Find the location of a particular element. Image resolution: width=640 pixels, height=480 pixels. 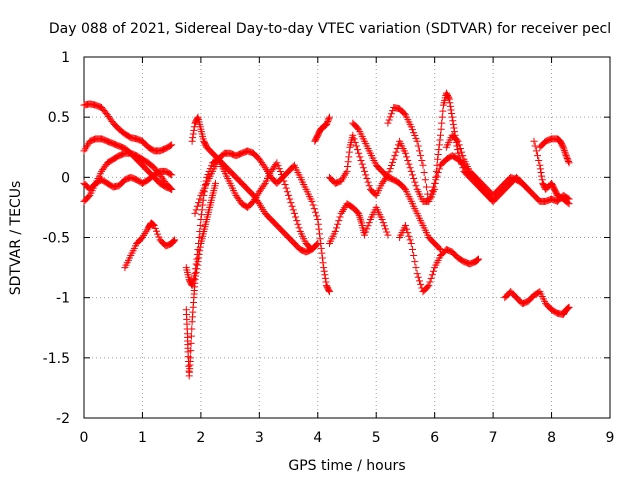

x-tick-label: 0 is located at coordinates (84, 438).